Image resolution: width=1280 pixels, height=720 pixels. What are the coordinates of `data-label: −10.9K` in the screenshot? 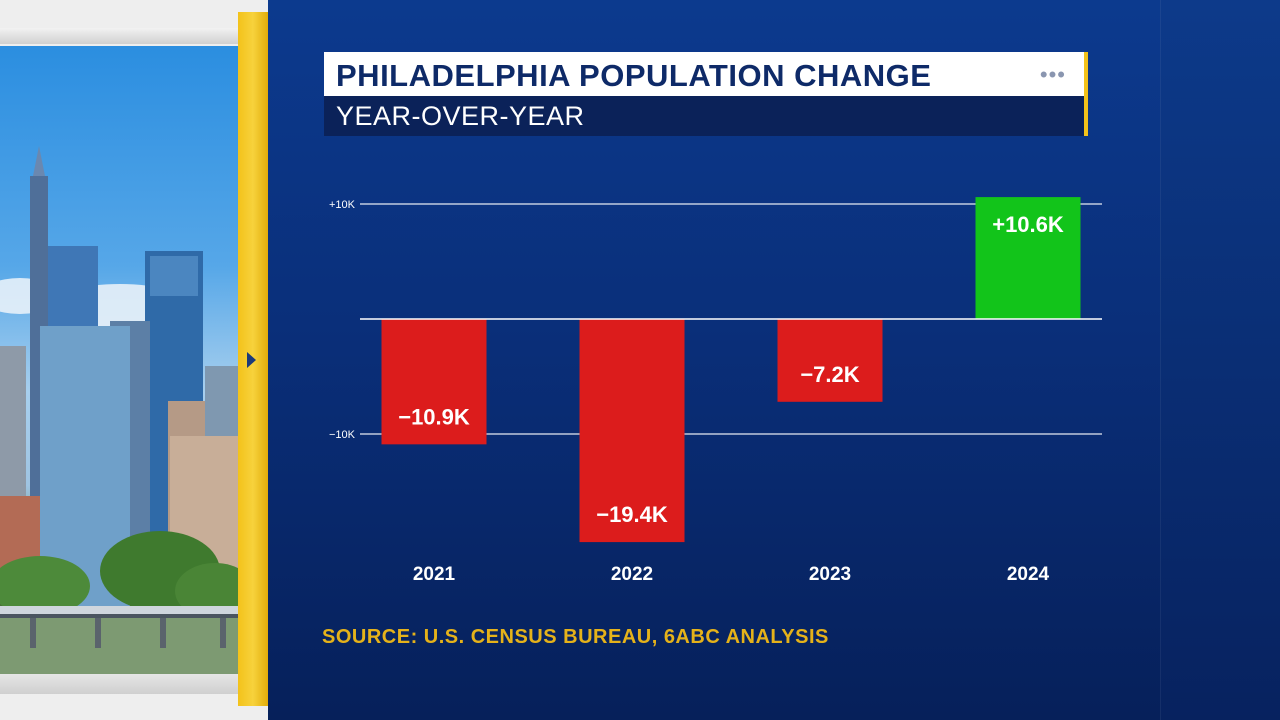 It's located at (434, 416).